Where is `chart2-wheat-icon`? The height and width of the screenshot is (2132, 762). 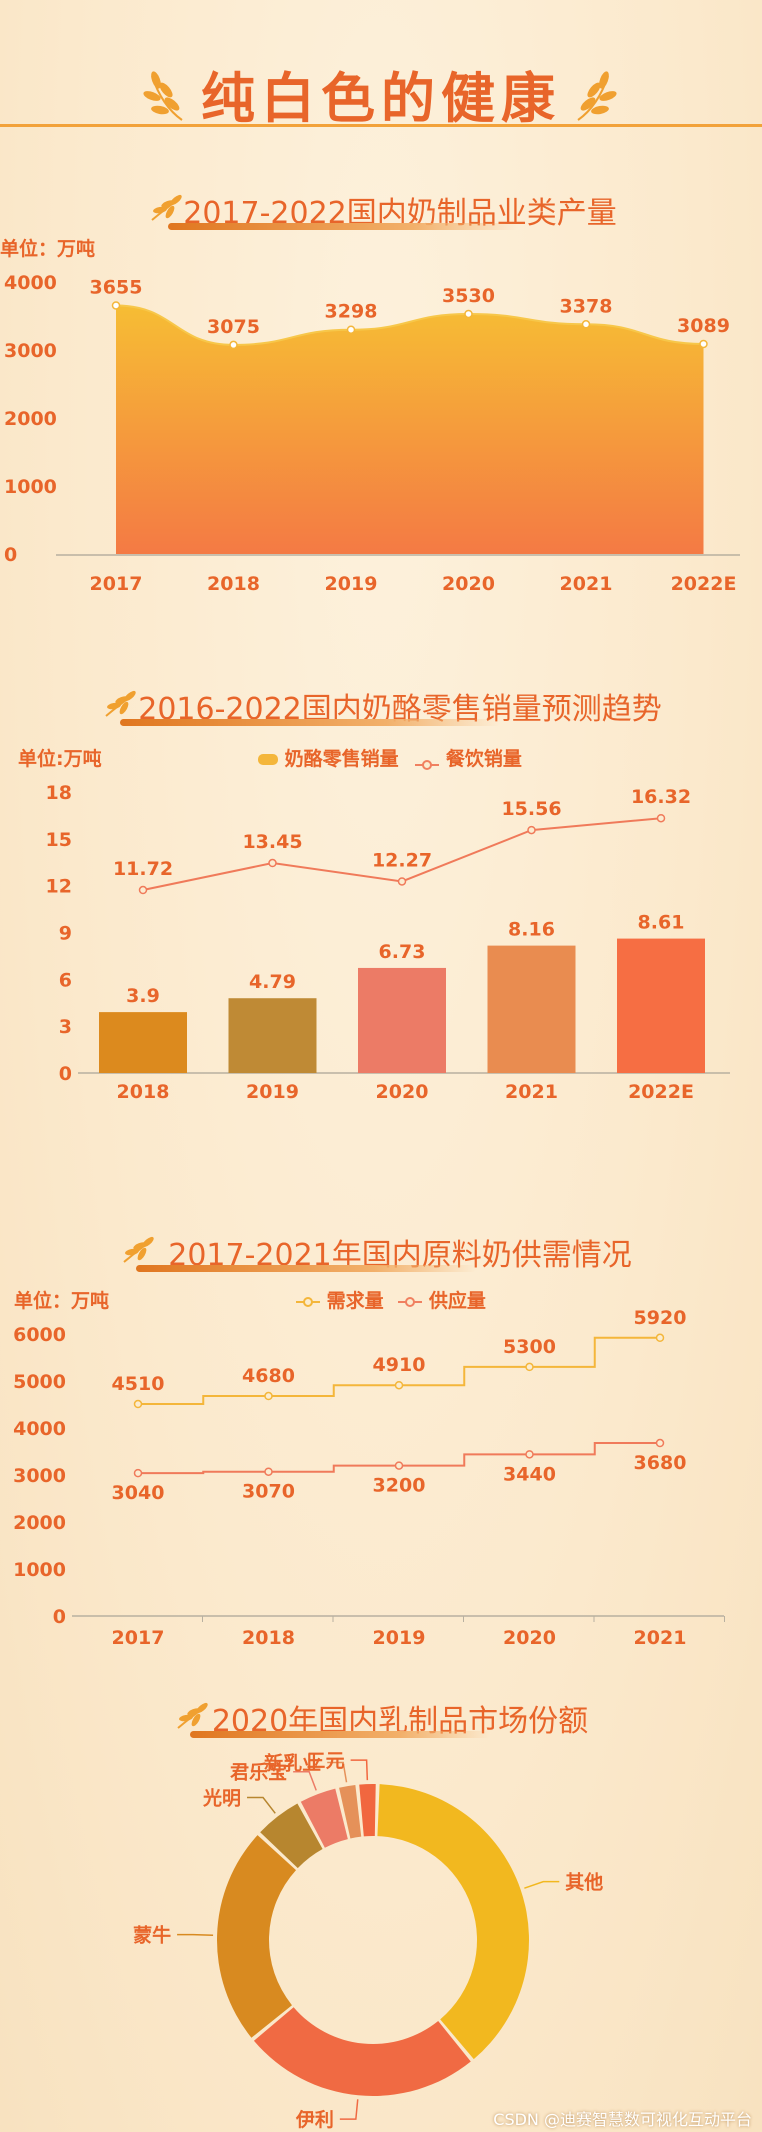
chart2-wheat-icon is located at coordinates (120, 703).